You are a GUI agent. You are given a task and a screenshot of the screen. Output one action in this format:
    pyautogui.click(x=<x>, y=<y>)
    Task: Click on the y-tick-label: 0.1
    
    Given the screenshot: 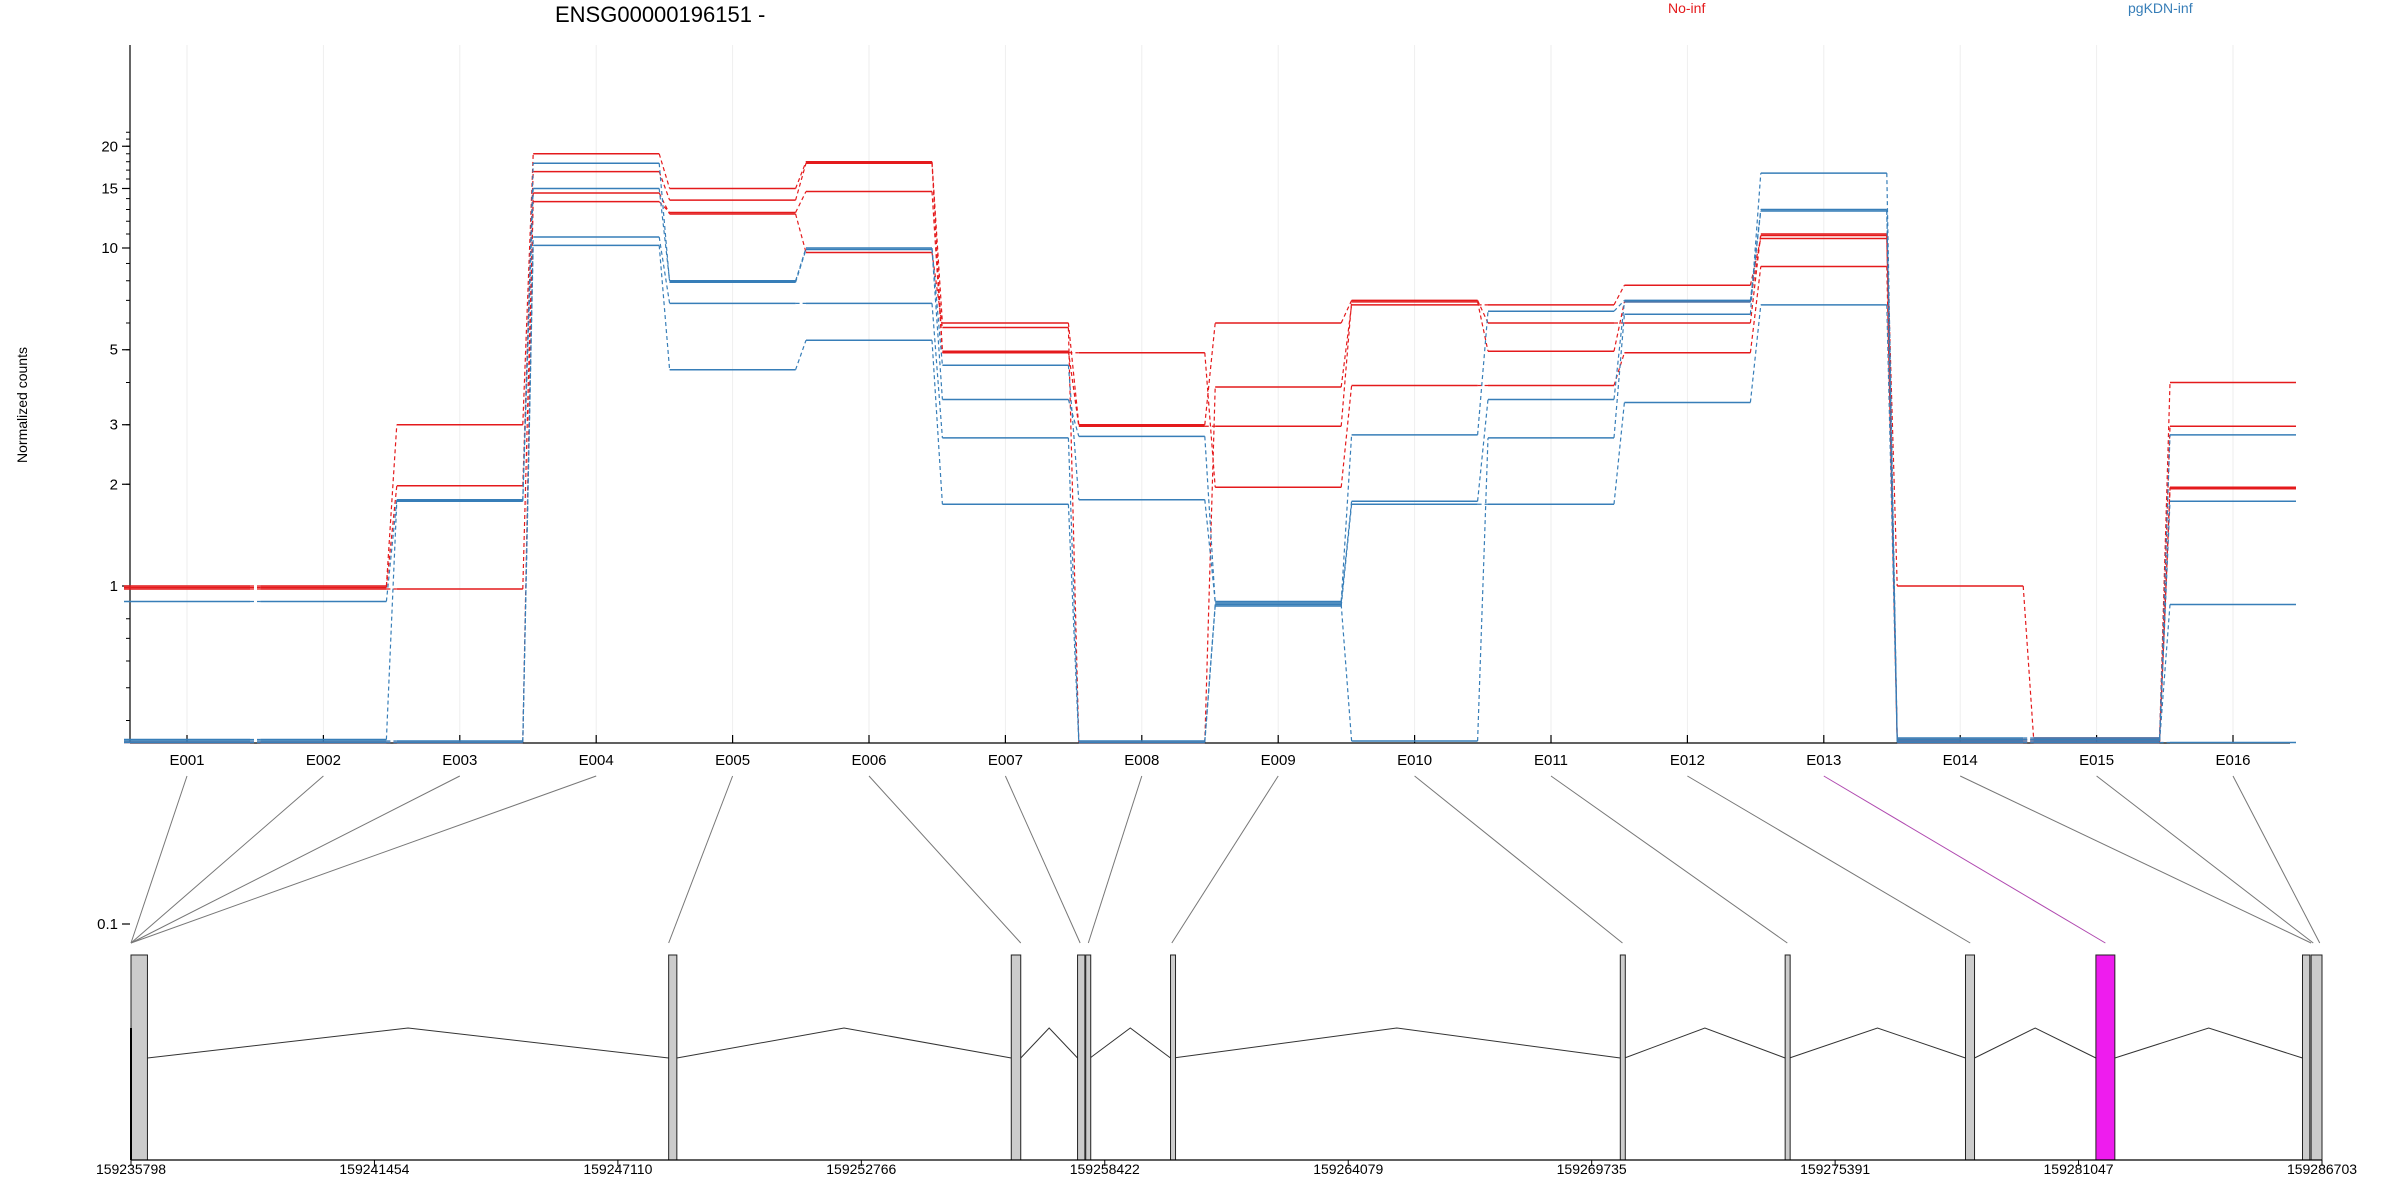 What is the action you would take?
    pyautogui.click(x=107, y=924)
    